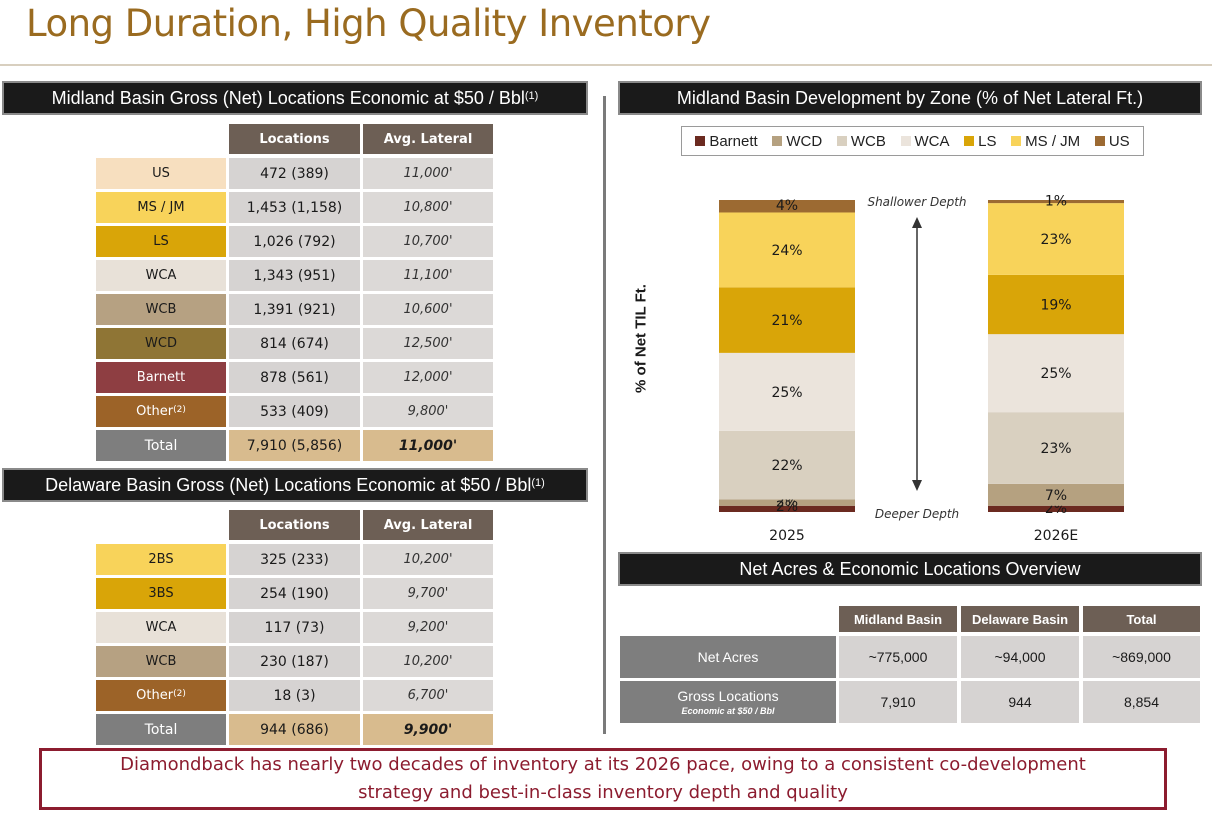 The width and height of the screenshot is (1212, 815). I want to click on section-divider, so click(604, 415).